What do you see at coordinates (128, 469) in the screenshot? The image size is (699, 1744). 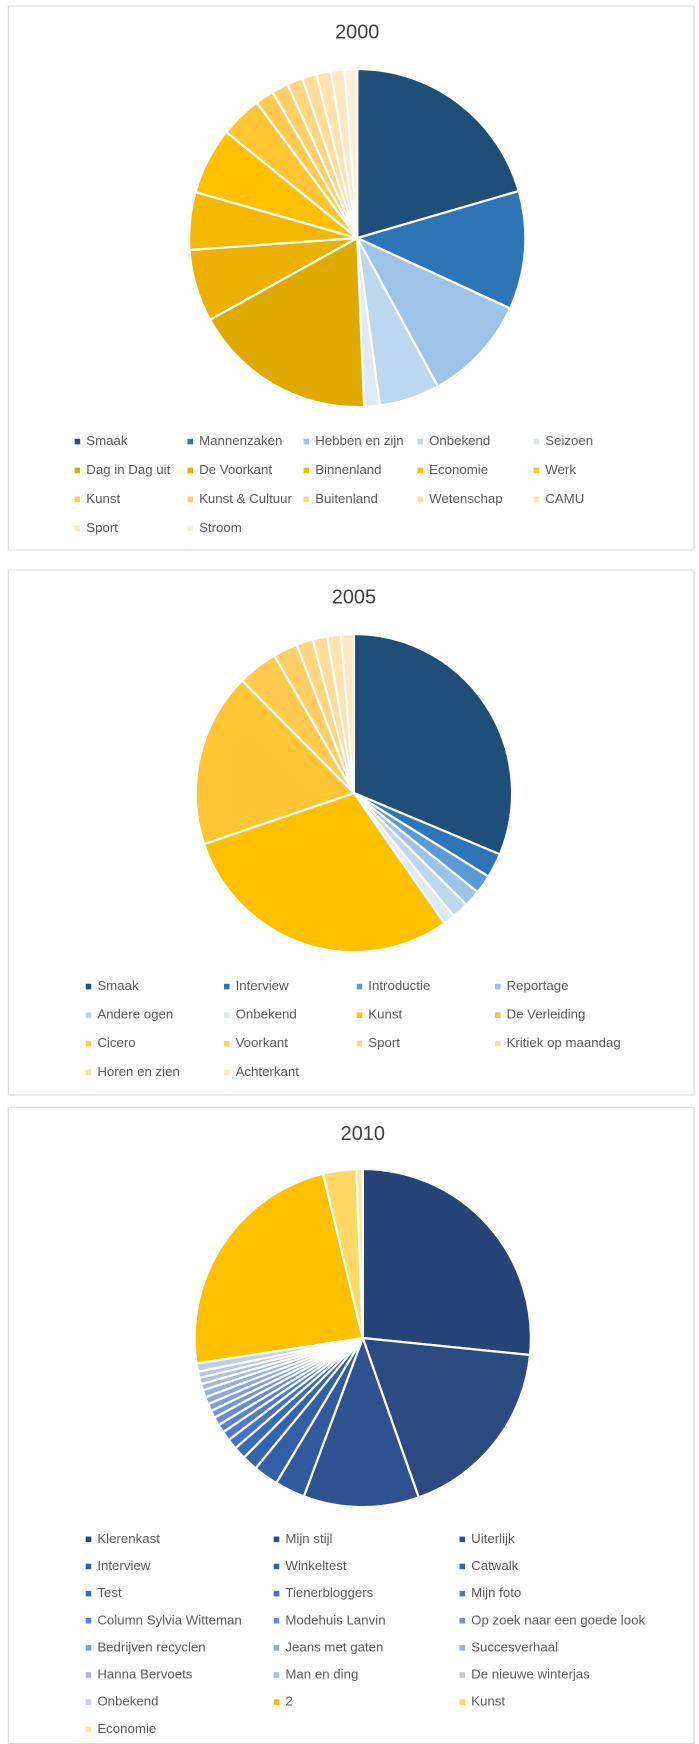 I see `legend-label: Dag in Dag uit` at bounding box center [128, 469].